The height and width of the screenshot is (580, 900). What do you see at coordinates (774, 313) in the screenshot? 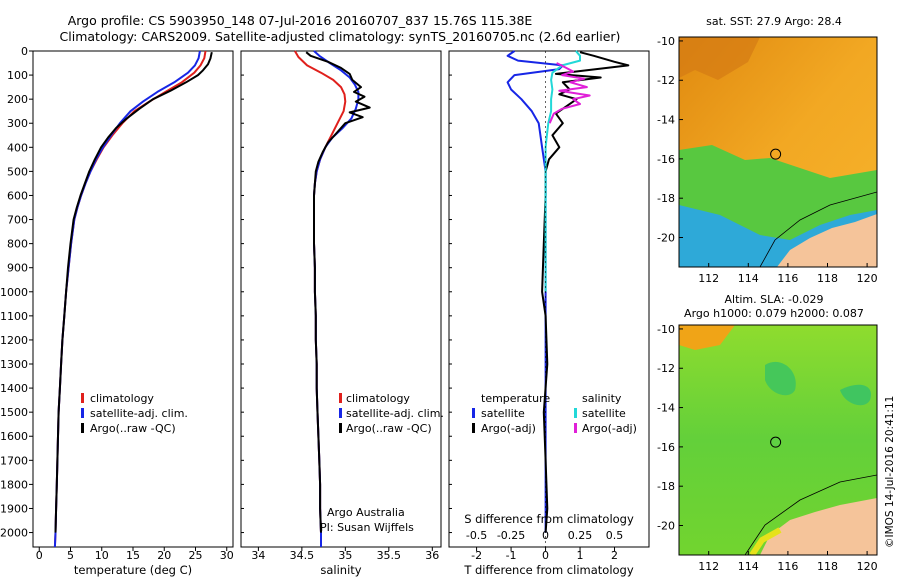
I see `sla-map-subtitle: Argo h1000: 0.079 h2000: 0.087` at bounding box center [774, 313].